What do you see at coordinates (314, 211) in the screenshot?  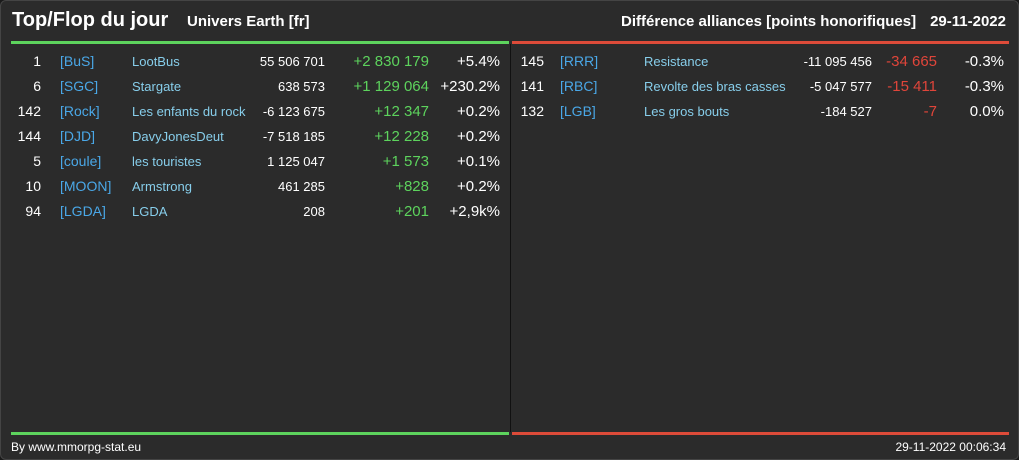 I see `points-cell: 208` at bounding box center [314, 211].